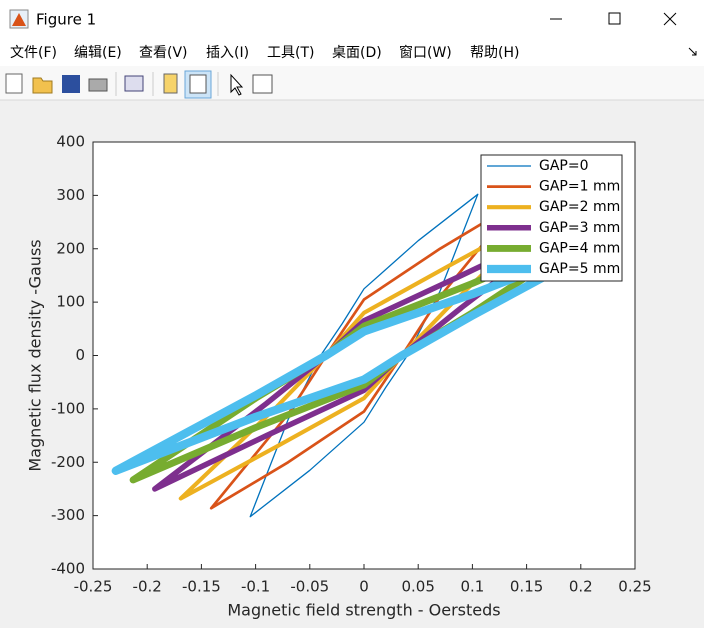 The width and height of the screenshot is (704, 628). Describe the element at coordinates (357, 53) in the screenshot. I see `menu-item: 桌面(D)` at that location.